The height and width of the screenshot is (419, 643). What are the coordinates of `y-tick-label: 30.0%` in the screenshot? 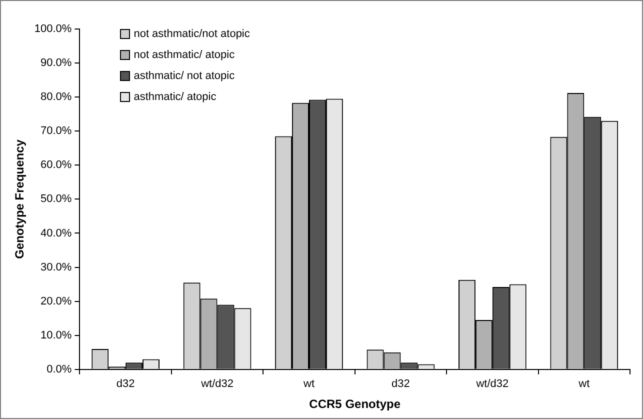 It's located at (56, 267).